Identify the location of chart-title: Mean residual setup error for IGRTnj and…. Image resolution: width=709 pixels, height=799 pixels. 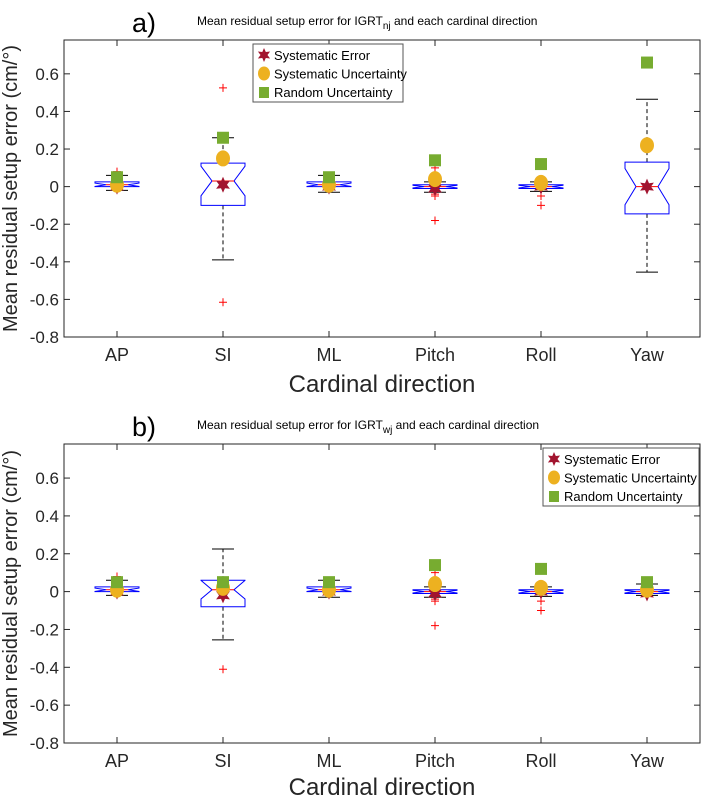
(367, 23).